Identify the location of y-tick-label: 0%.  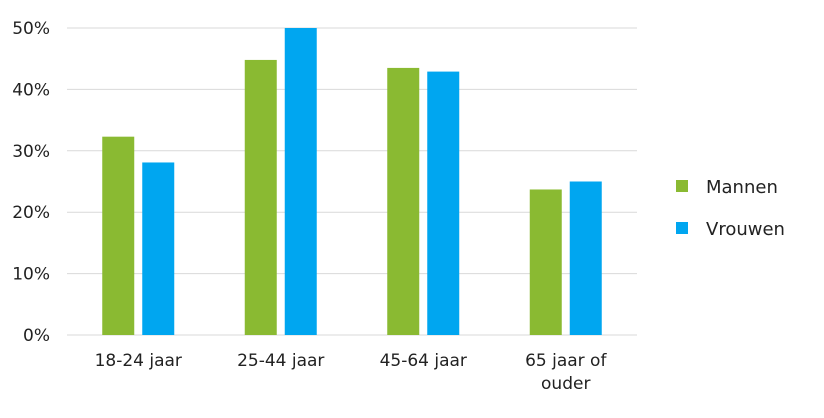
(36, 336).